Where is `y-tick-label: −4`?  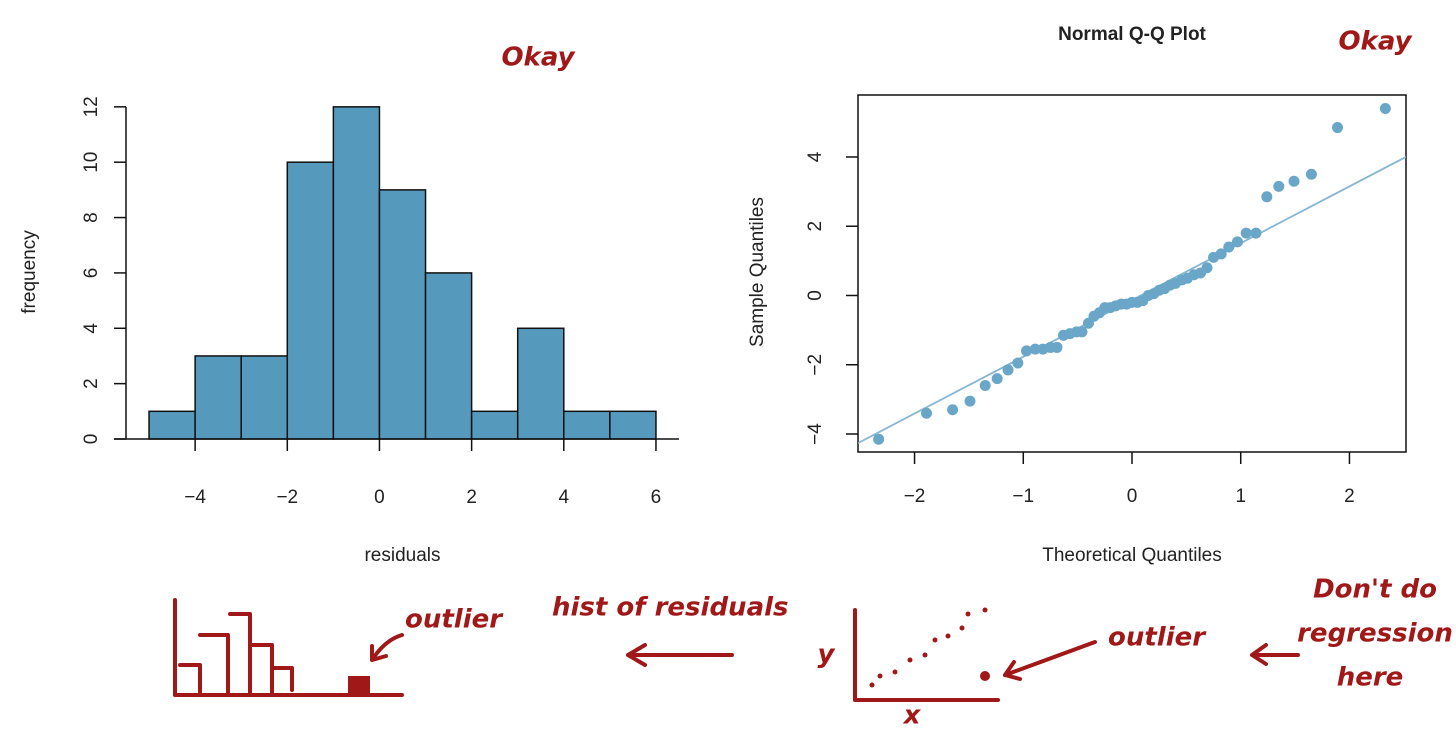 y-tick-label: −4 is located at coordinates (815, 434).